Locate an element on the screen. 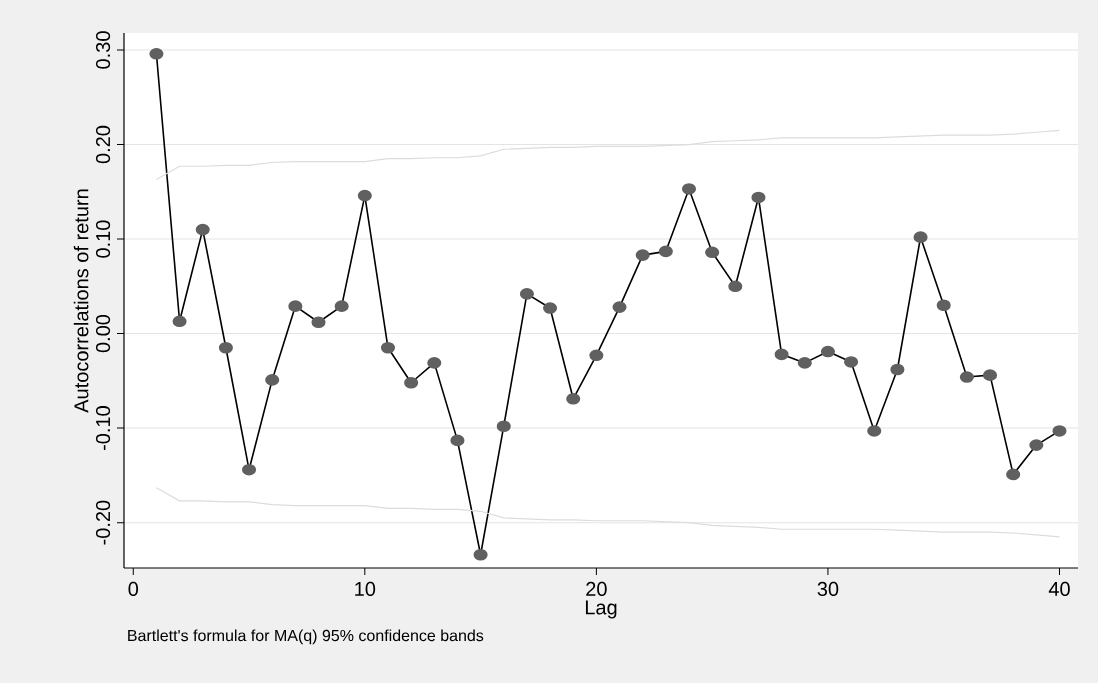  text: Bartlett's formula for MA(q) 95% confidence bands is located at coordinates (306, 637).